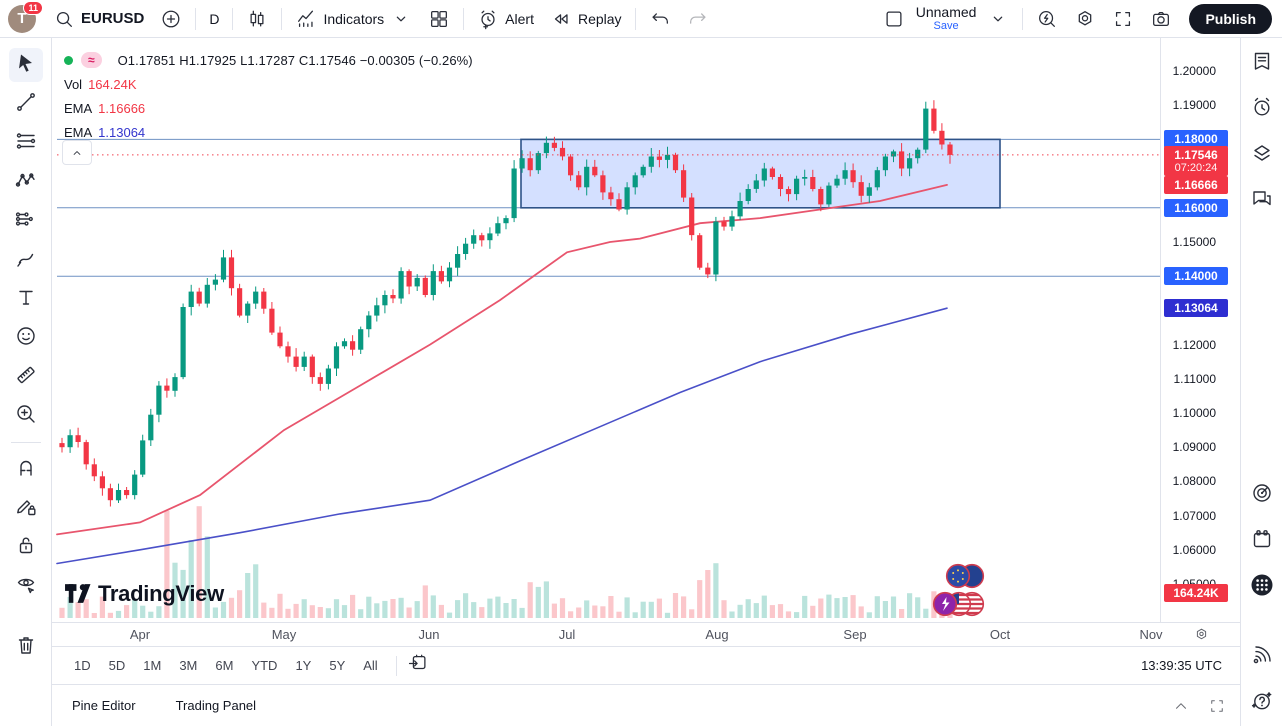  What do you see at coordinates (214, 19) in the screenshot?
I see `interval-button: D` at bounding box center [214, 19].